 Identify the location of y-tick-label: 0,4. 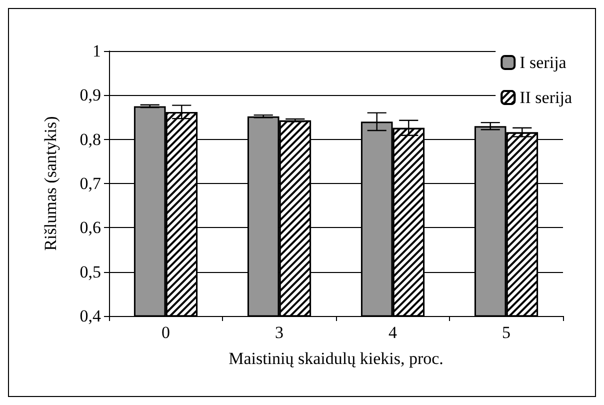
(91, 316).